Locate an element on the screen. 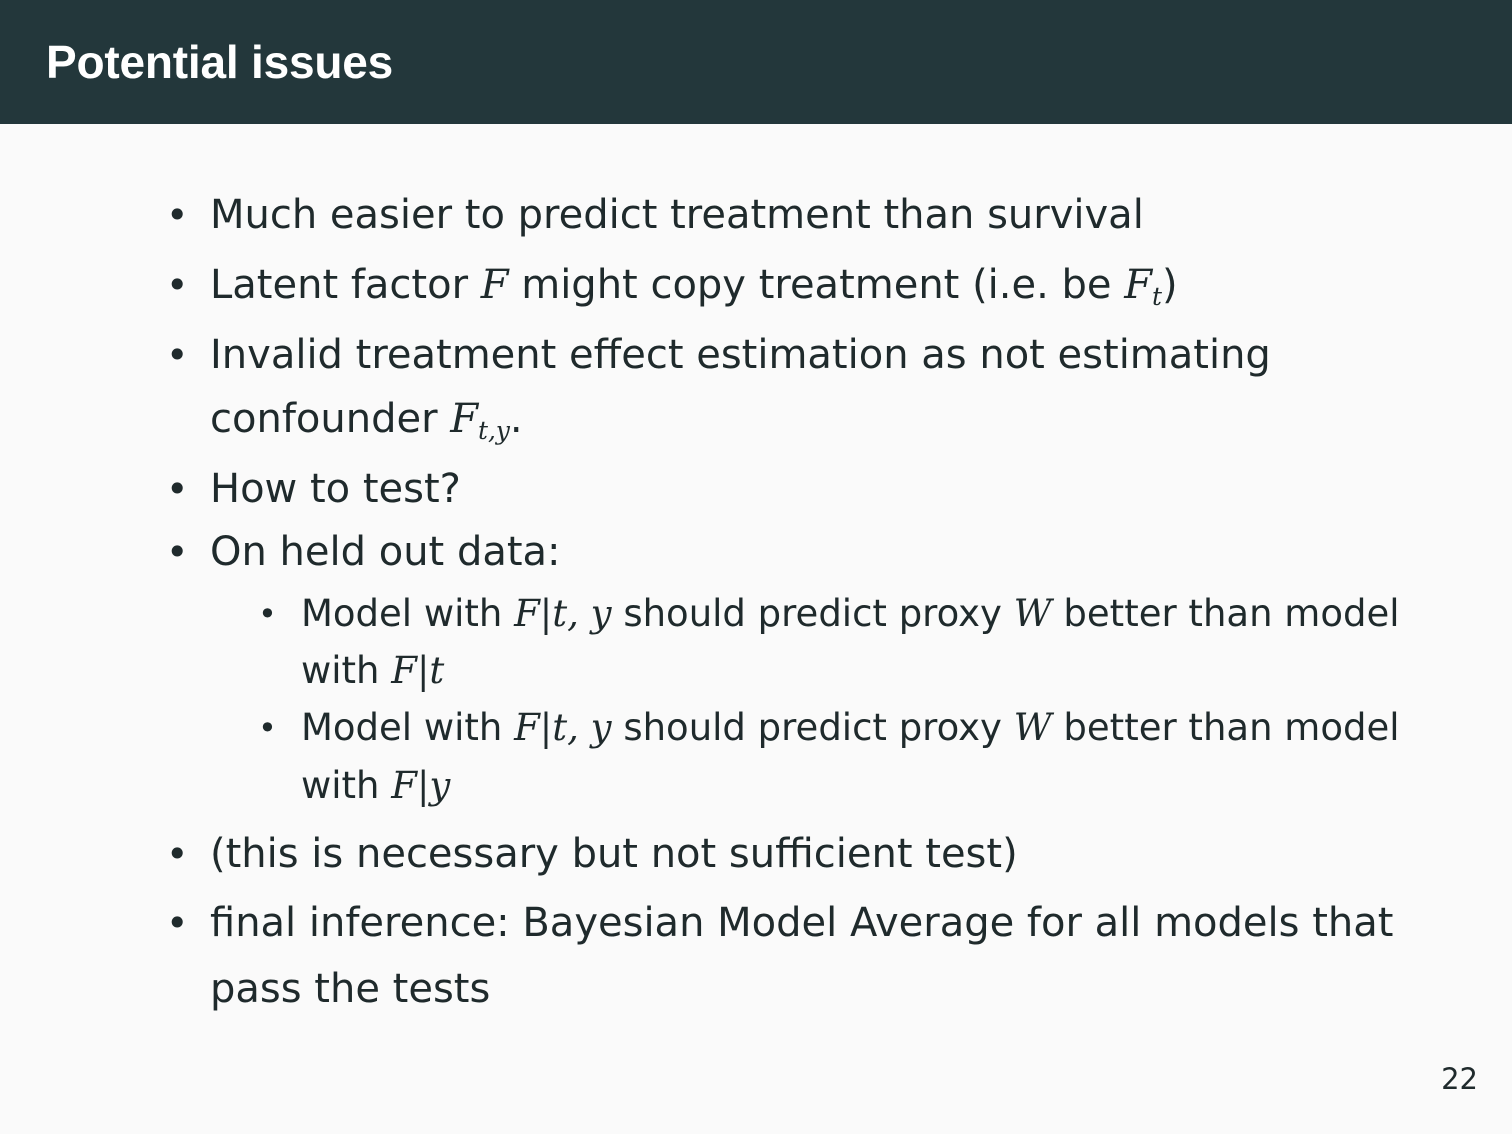 The height and width of the screenshot is (1134, 1512). text-suffix: . is located at coordinates (516, 419).